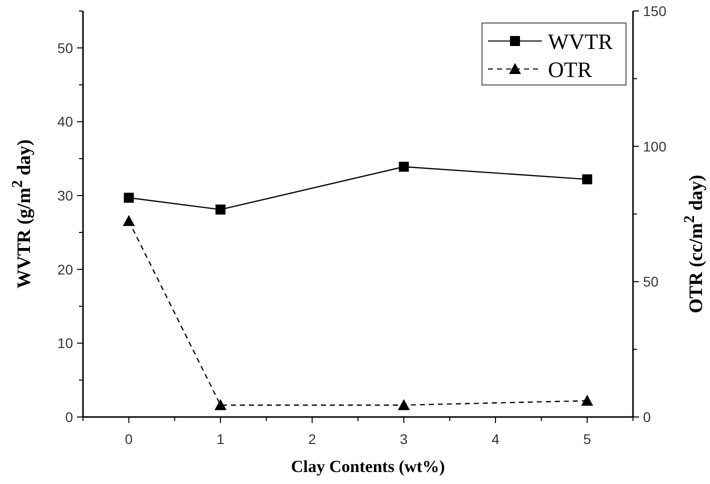 This screenshot has width=710, height=484. I want to click on y-tick-label: 0, so click(69, 417).